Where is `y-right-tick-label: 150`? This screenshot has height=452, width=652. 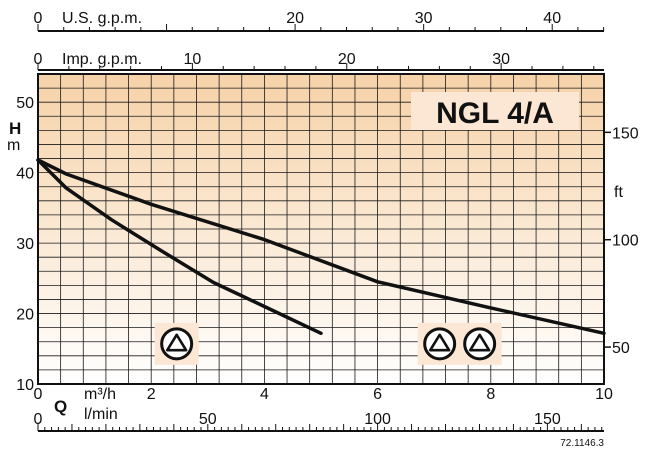
y-right-tick-label: 150 is located at coordinates (625, 133).